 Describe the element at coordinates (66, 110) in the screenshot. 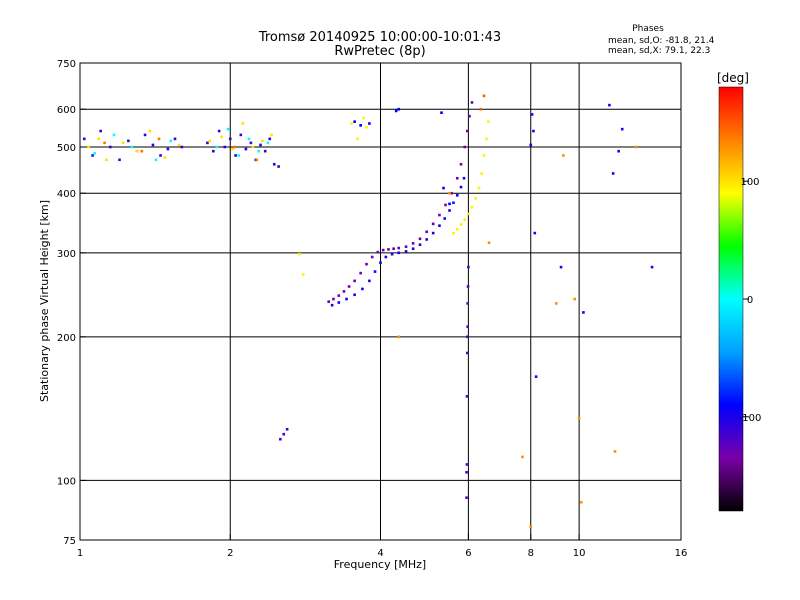

I see `y-tick-label: 600` at that location.